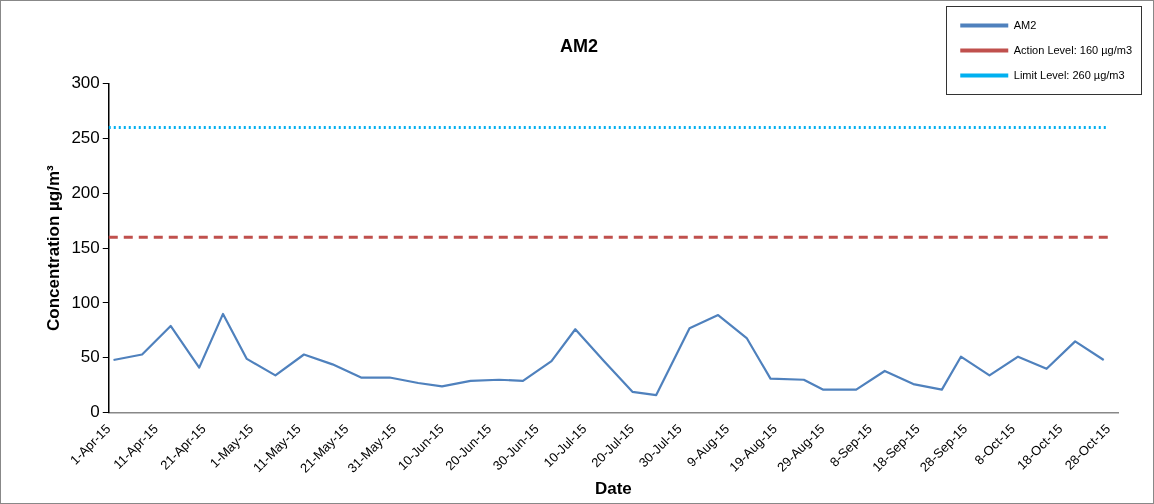  I want to click on y-tick-label: 200, so click(85, 192).